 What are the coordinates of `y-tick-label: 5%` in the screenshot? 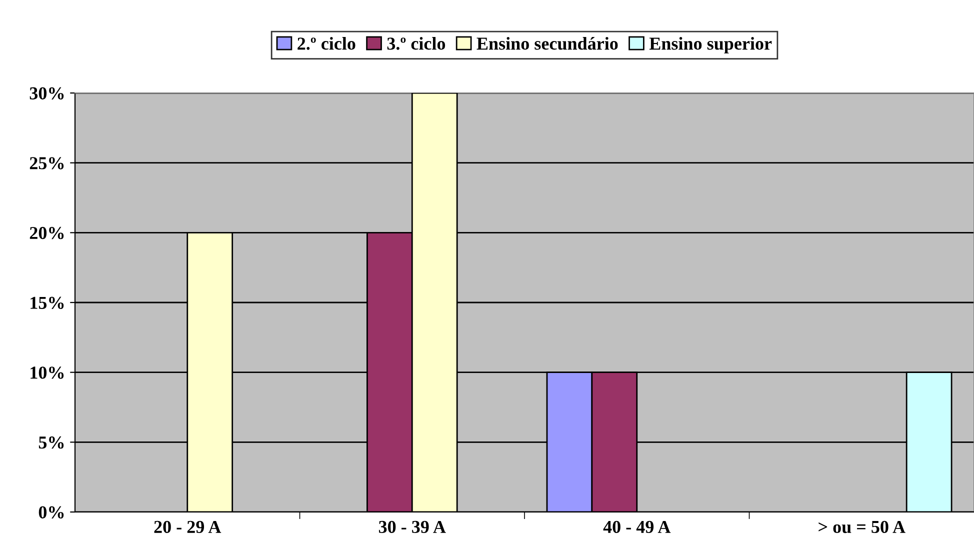 It's located at (51, 442).